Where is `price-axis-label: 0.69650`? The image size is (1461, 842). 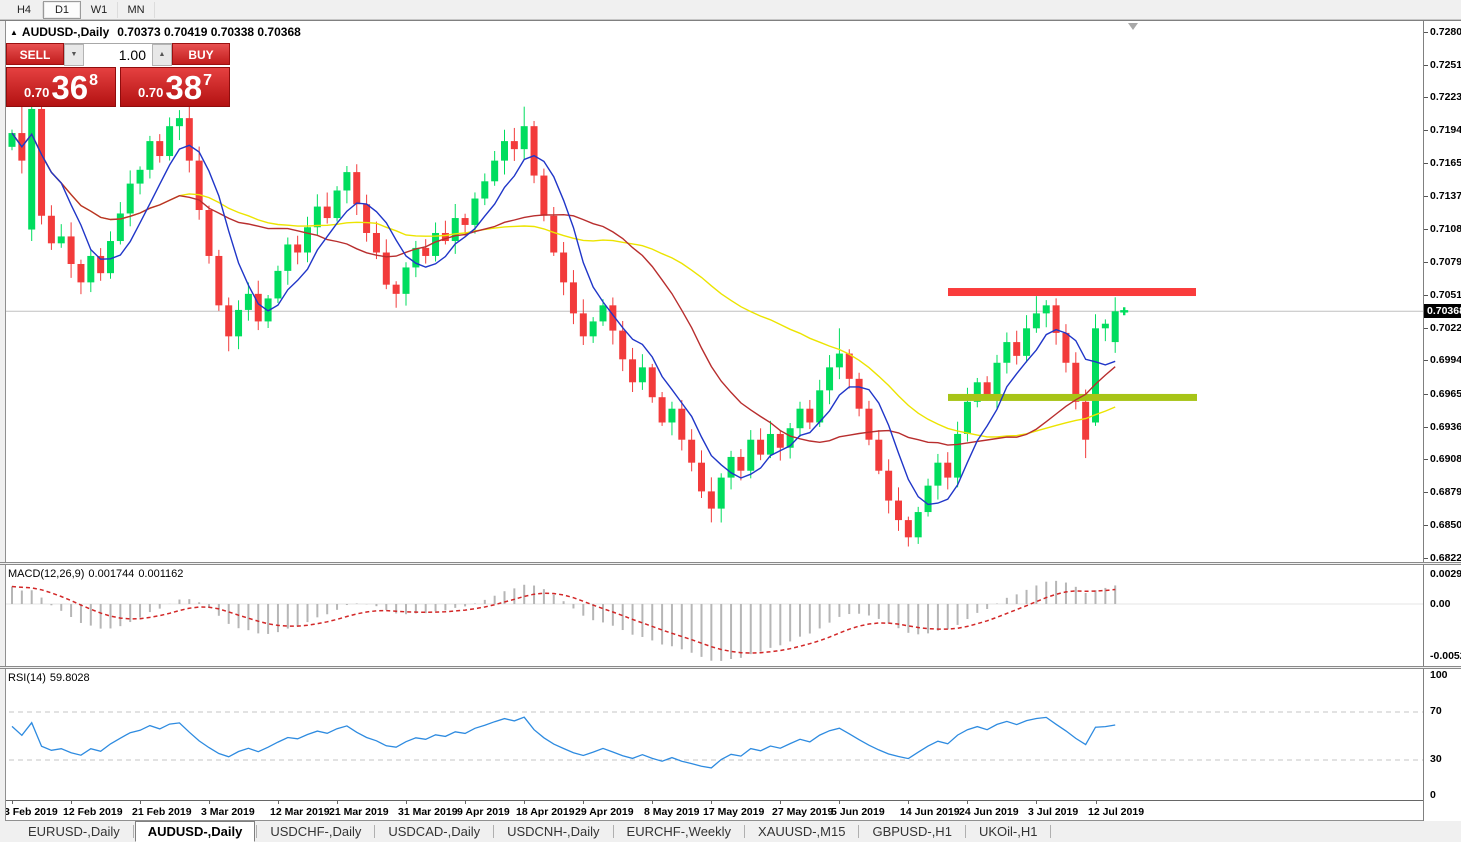 price-axis-label: 0.69650 is located at coordinates (1445, 394).